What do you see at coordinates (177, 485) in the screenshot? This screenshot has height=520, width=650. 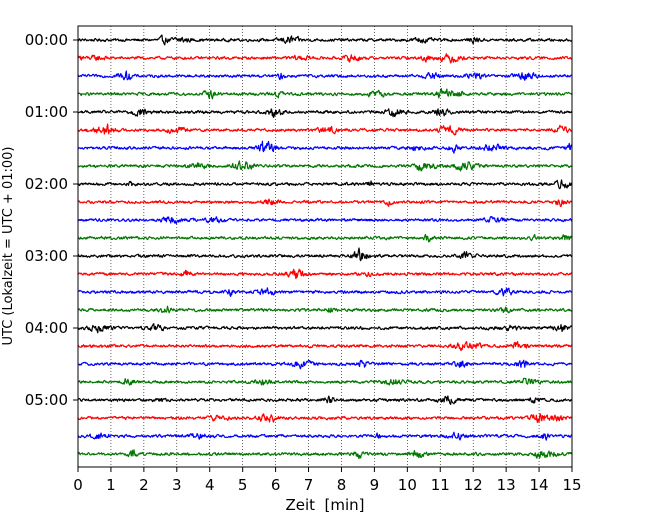 I see `x-tick-label: 3` at bounding box center [177, 485].